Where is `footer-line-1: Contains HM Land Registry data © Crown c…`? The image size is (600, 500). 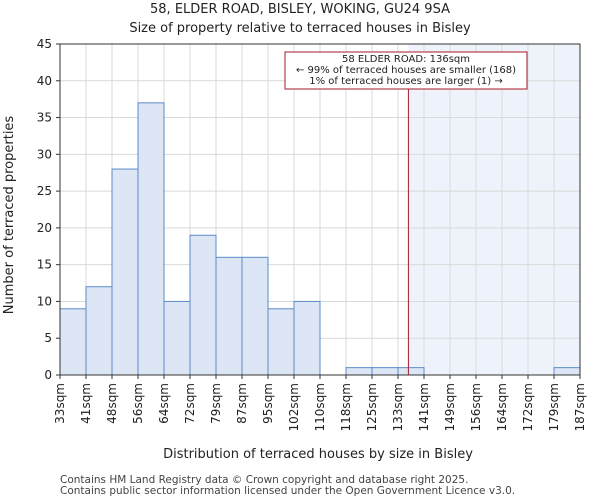 footer-line-1: Contains HM Land Registry data © Crown c… is located at coordinates (264, 480).